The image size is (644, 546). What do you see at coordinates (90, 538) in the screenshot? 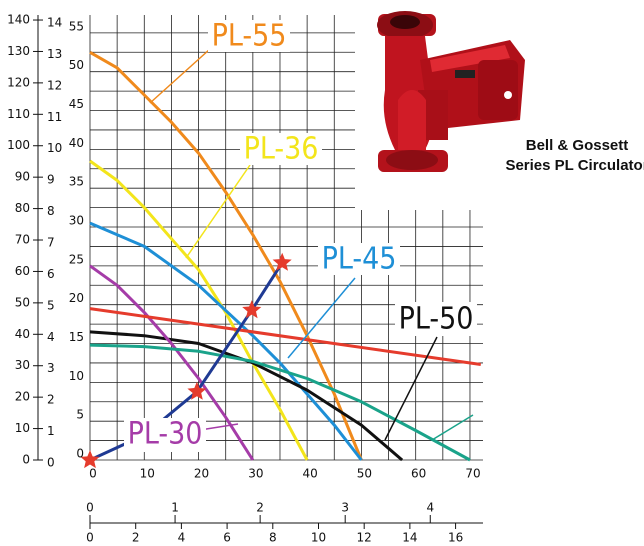
I see `x3-tick-label: 0` at bounding box center [90, 538].